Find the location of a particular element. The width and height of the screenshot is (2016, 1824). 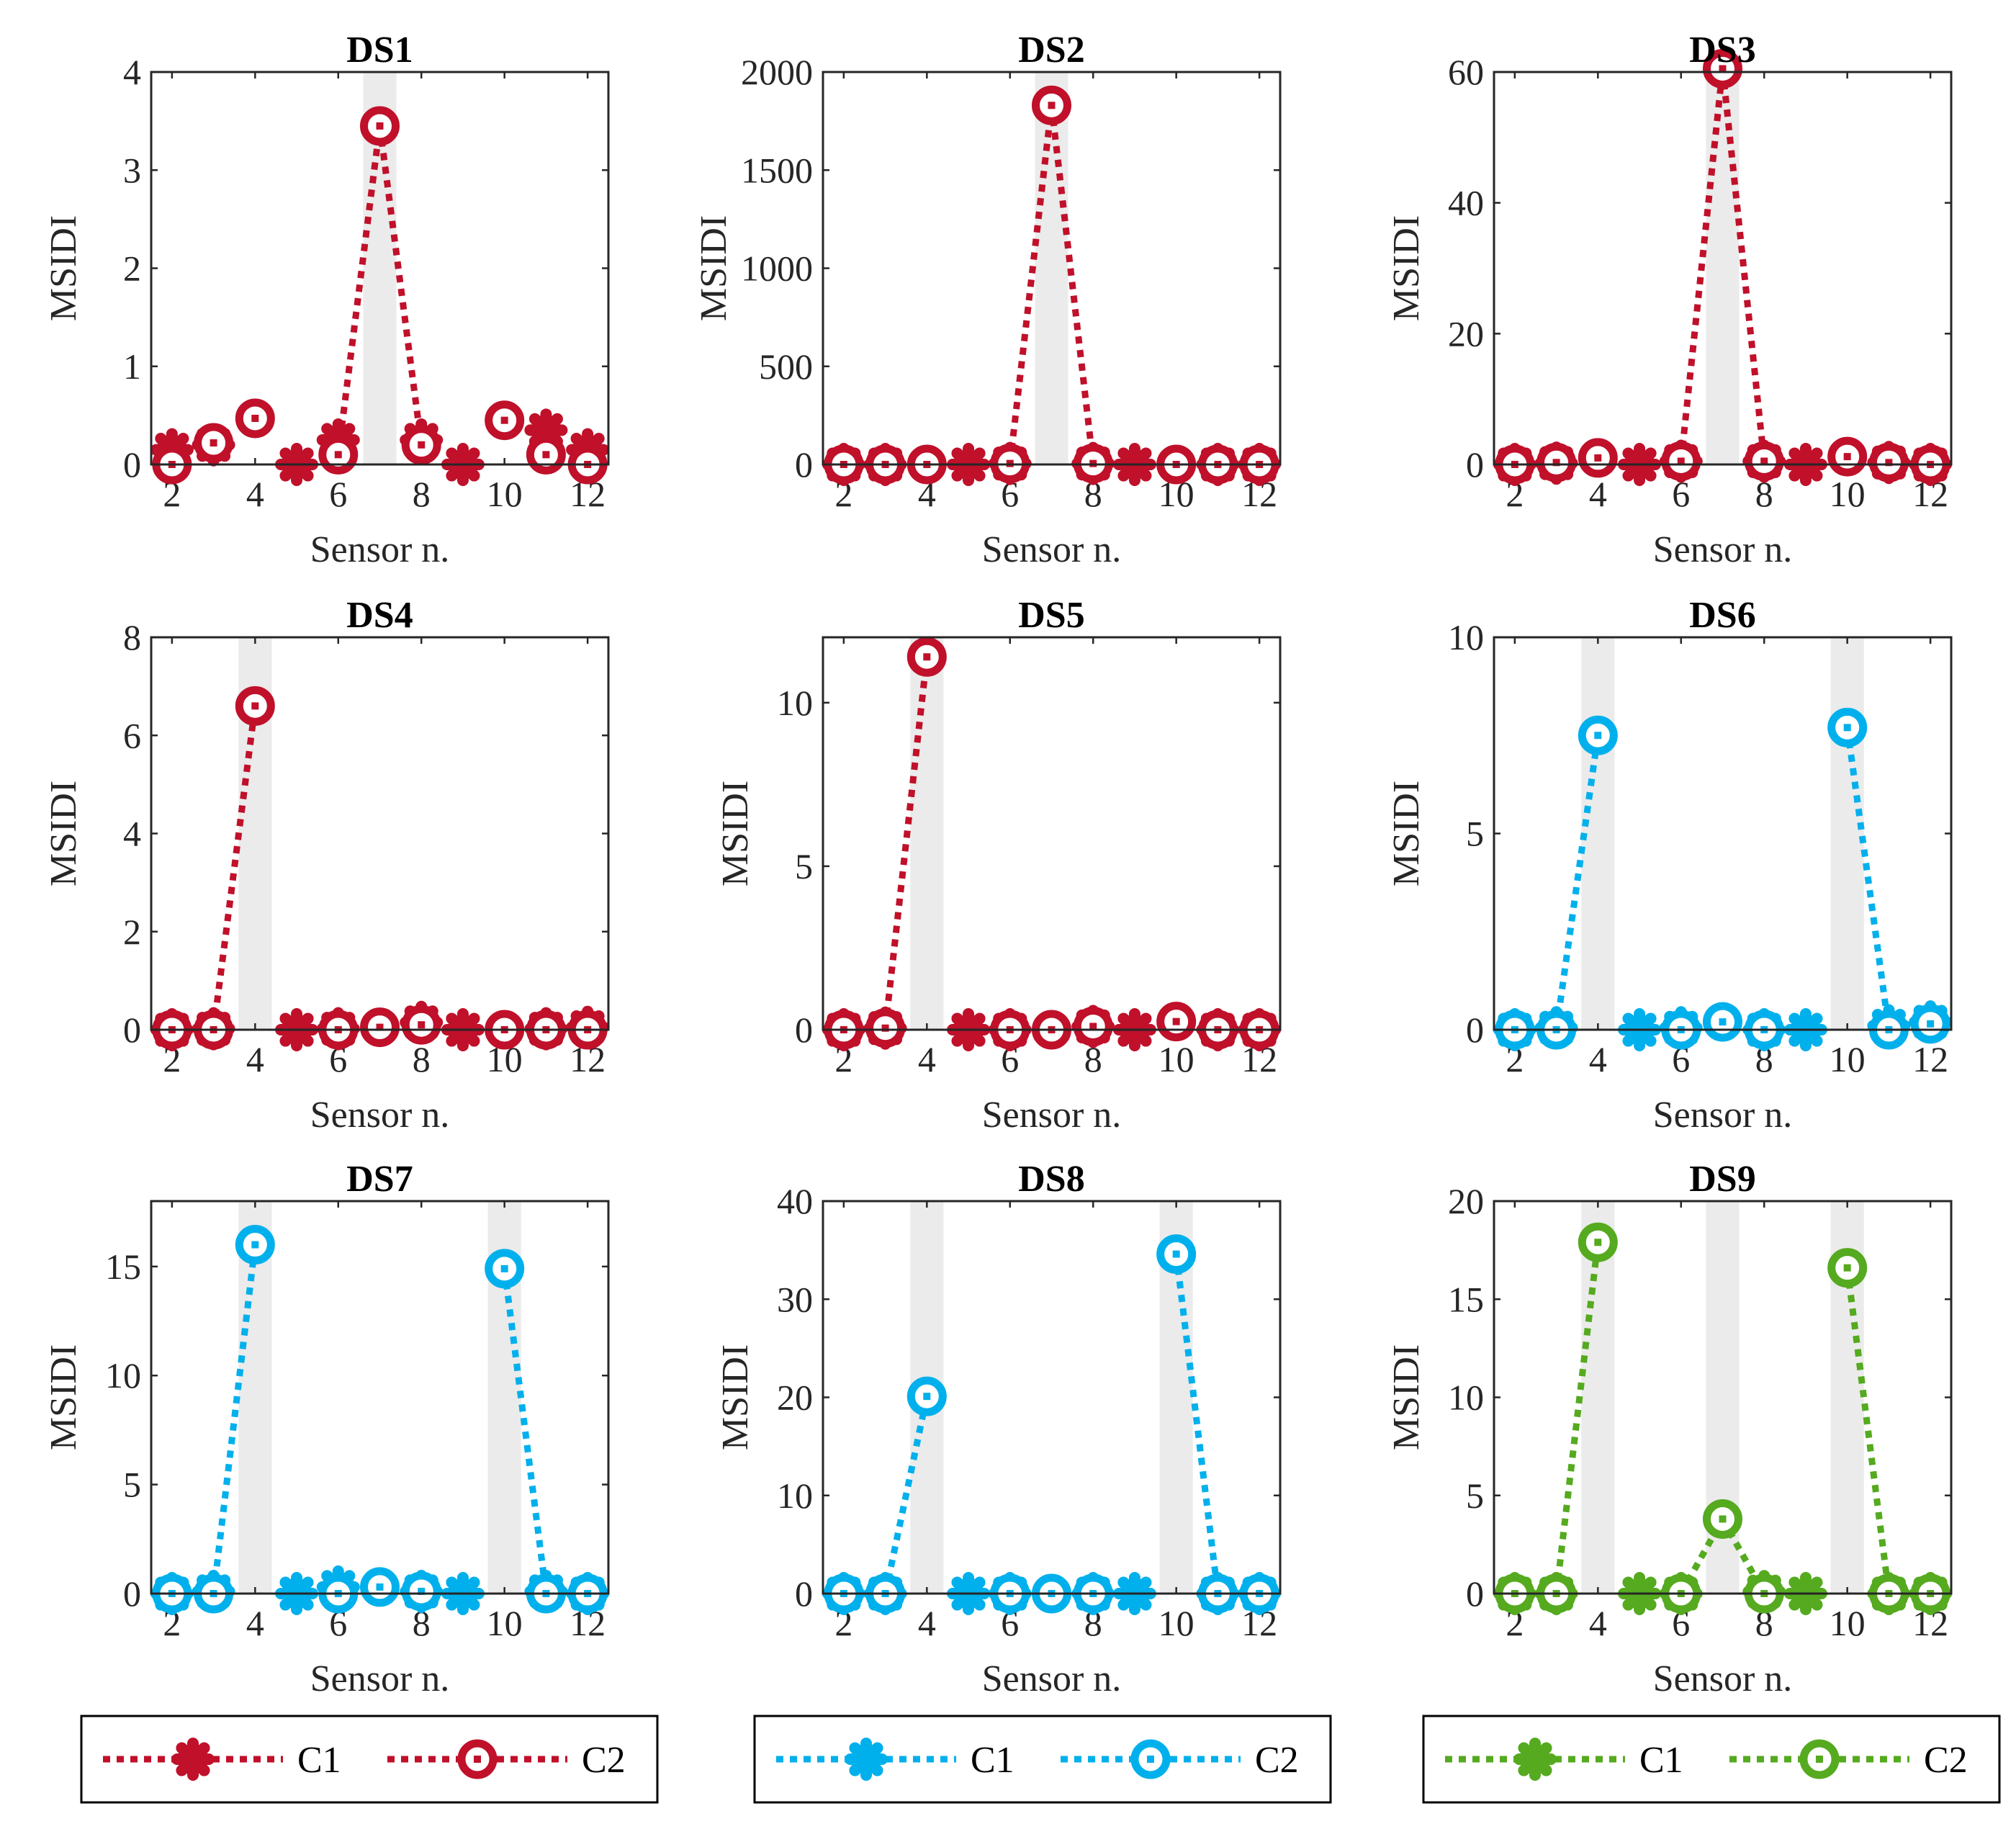

y-tick-label: 1500 is located at coordinates (777, 170).